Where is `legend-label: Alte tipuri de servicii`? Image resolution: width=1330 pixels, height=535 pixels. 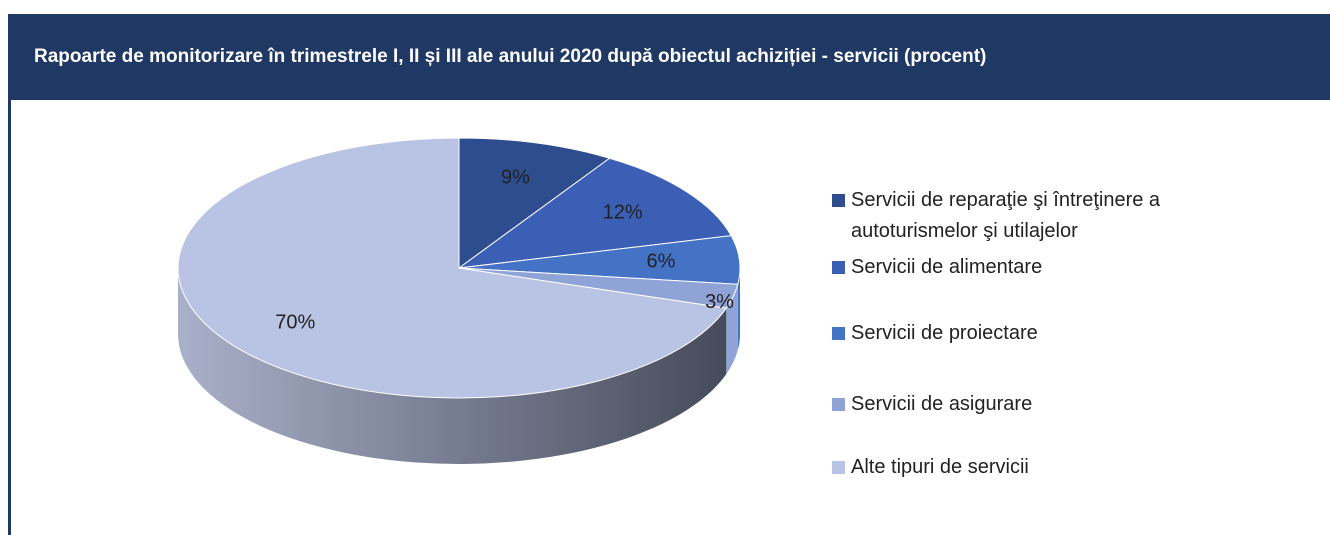
legend-label: Alte tipuri de servicii is located at coordinates (940, 467).